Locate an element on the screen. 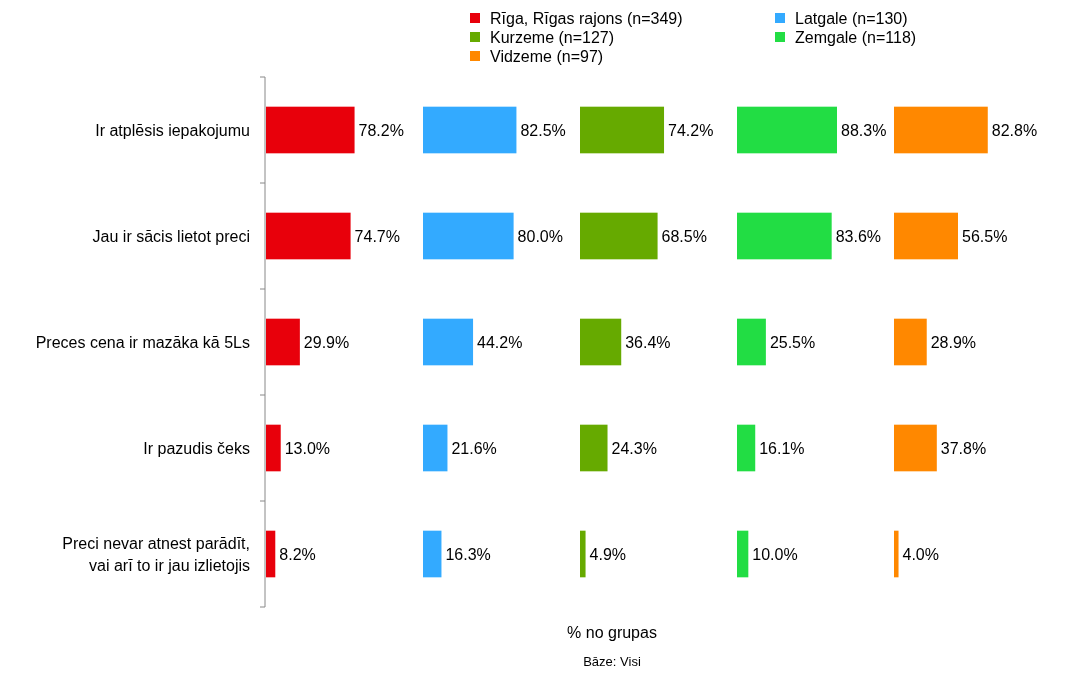 The image size is (1070, 675). data-label: 78.2% is located at coordinates (381, 130).